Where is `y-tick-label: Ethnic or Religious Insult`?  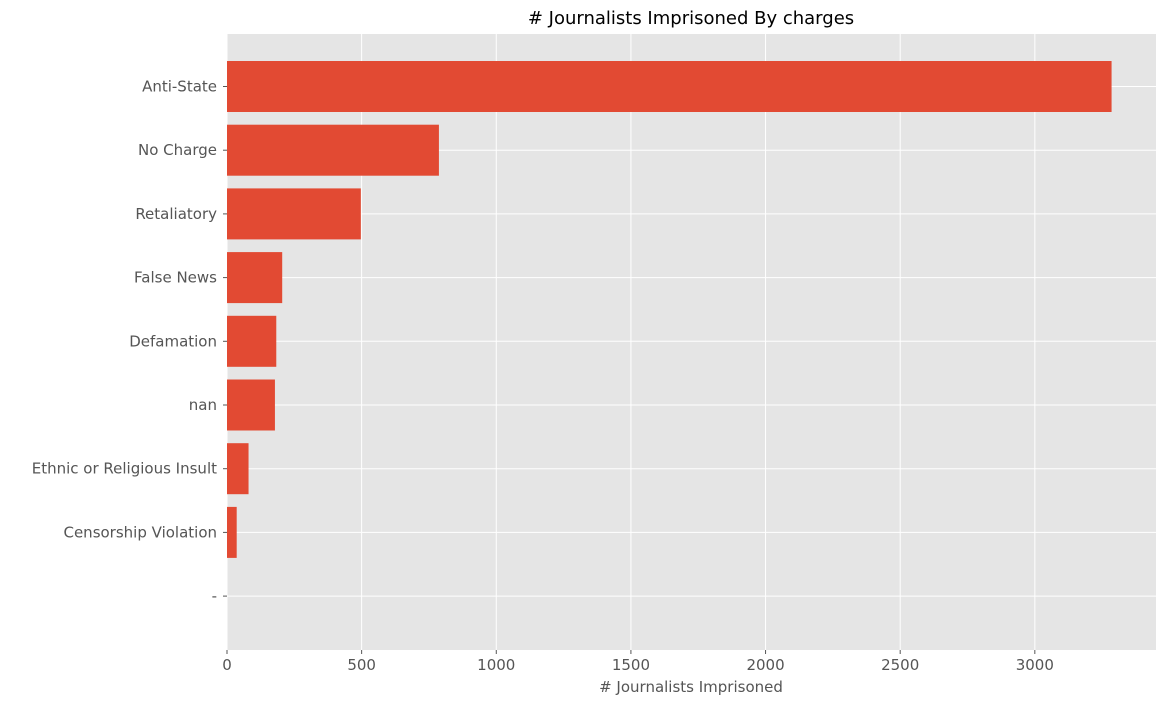
y-tick-label: Ethnic or Religious Insult is located at coordinates (124, 469).